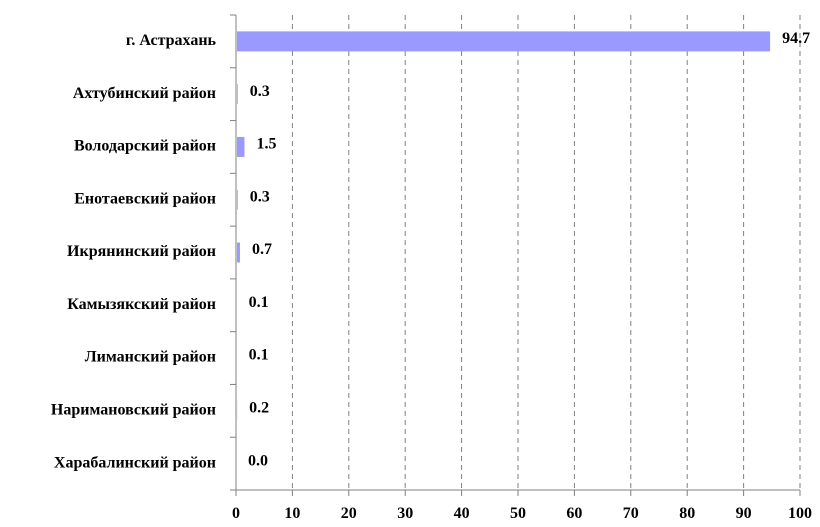 Image resolution: width=820 pixels, height=527 pixels. Describe the element at coordinates (631, 513) in the screenshot. I see `x-tick-label-70: 70` at that location.